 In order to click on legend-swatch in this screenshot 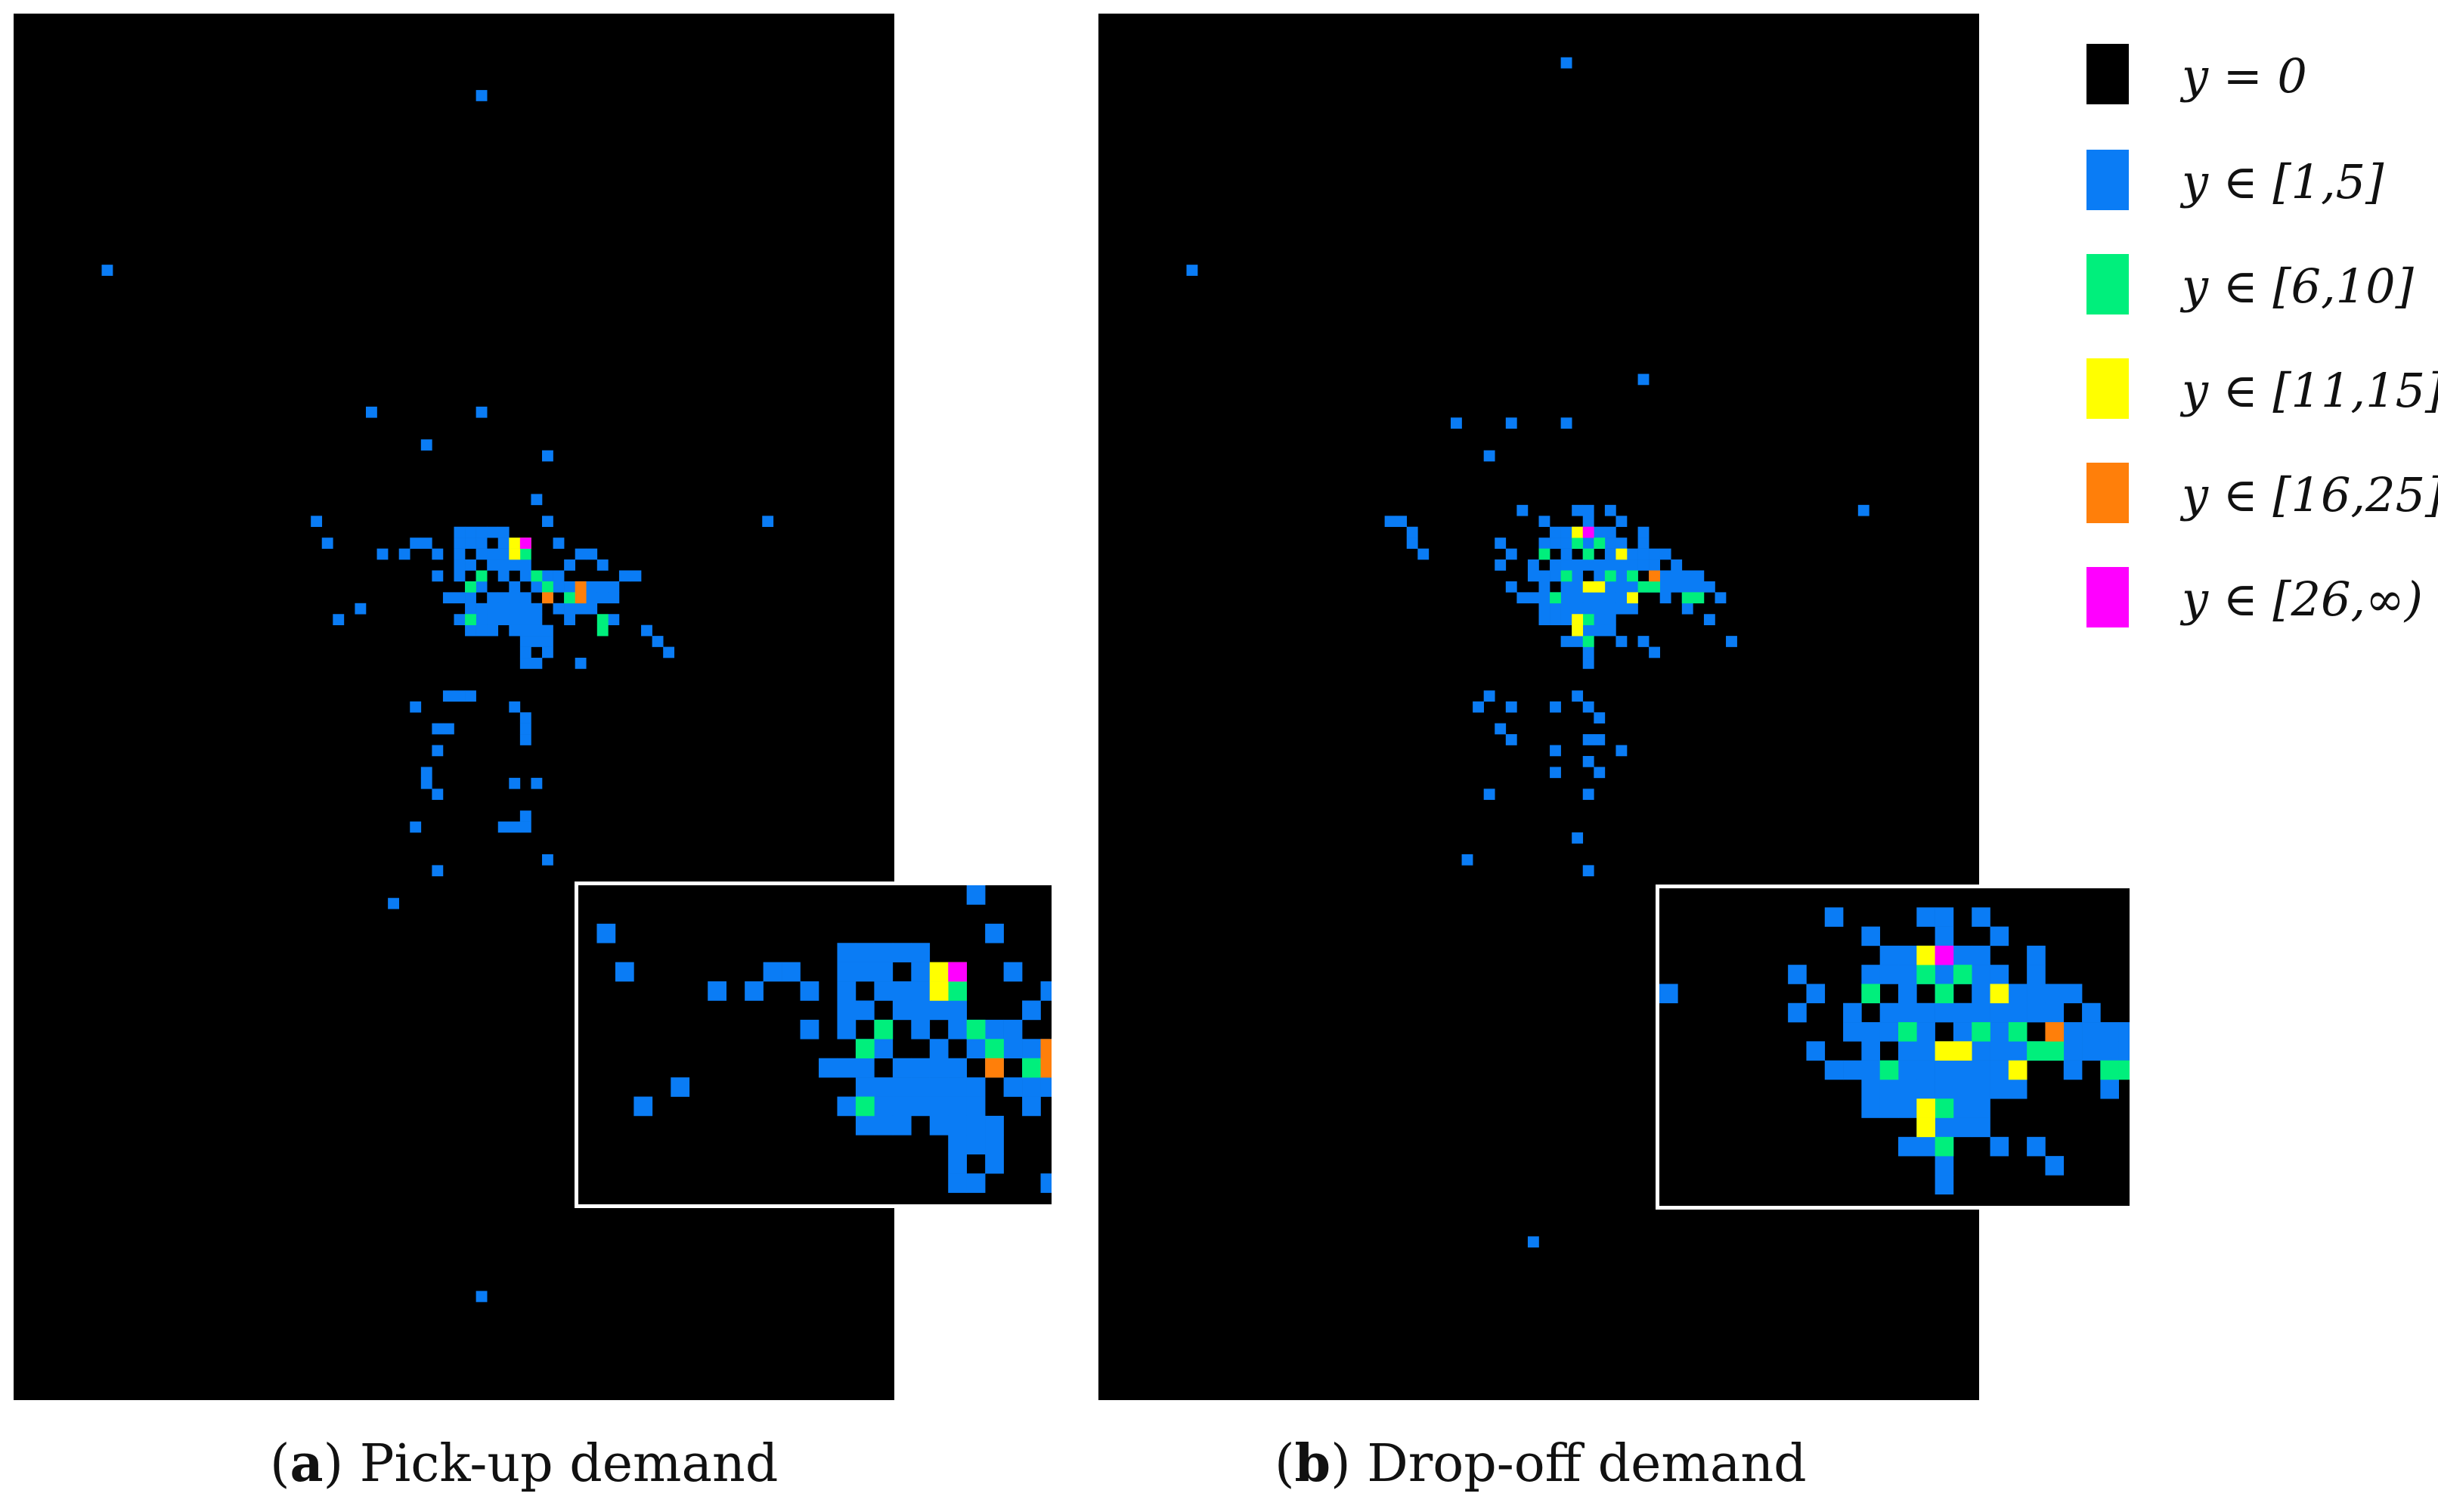, I will do `click(2107, 74)`.